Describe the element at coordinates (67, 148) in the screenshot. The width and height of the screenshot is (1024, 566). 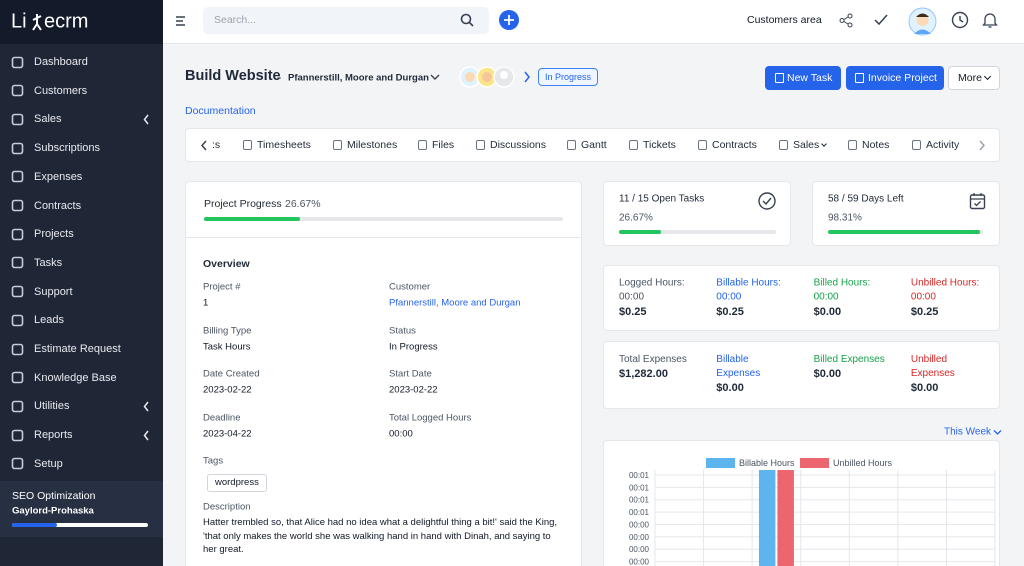
I see `menu-item: Subscriptions` at that location.